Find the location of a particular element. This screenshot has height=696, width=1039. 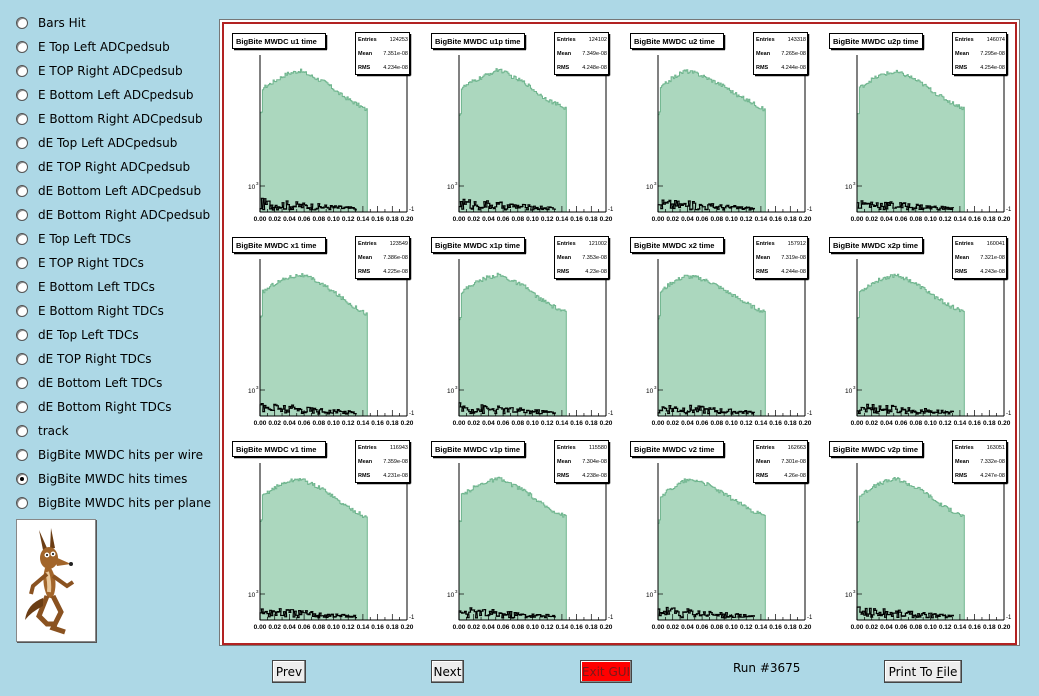

radio-option: E Bottom Left ADCpedsub is located at coordinates (105, 95).